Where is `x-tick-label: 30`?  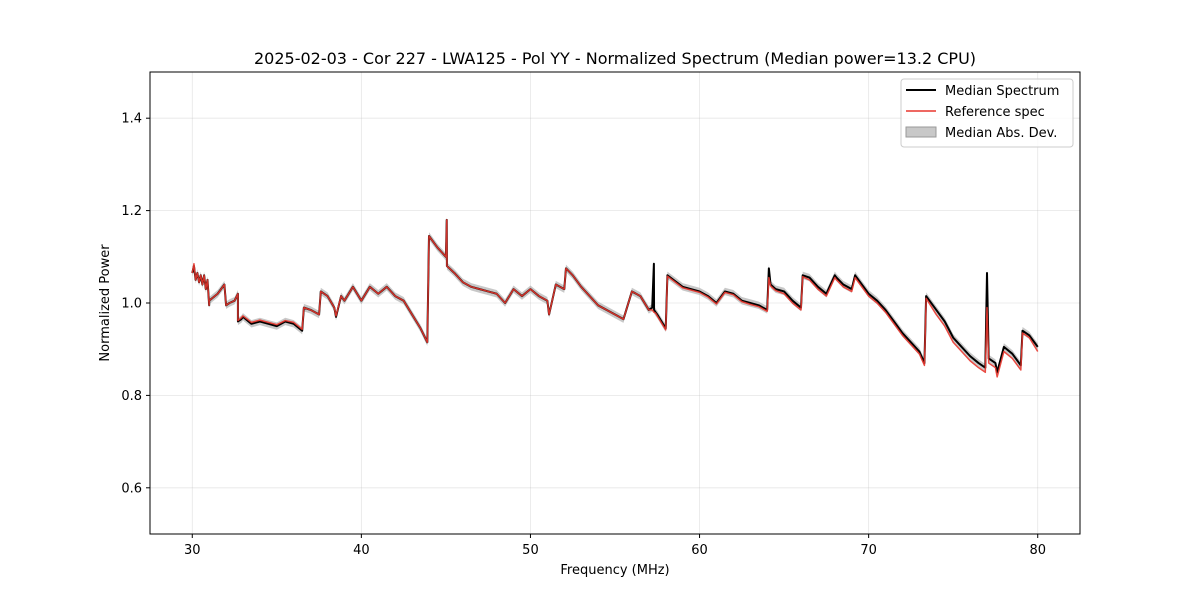 x-tick-label: 30 is located at coordinates (192, 550).